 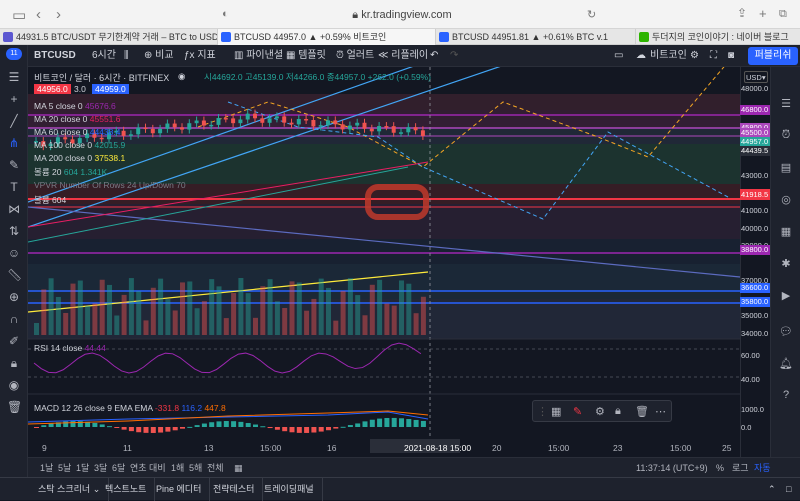 I want to click on stay-drawing-icon: ✐, so click(x=14, y=341).